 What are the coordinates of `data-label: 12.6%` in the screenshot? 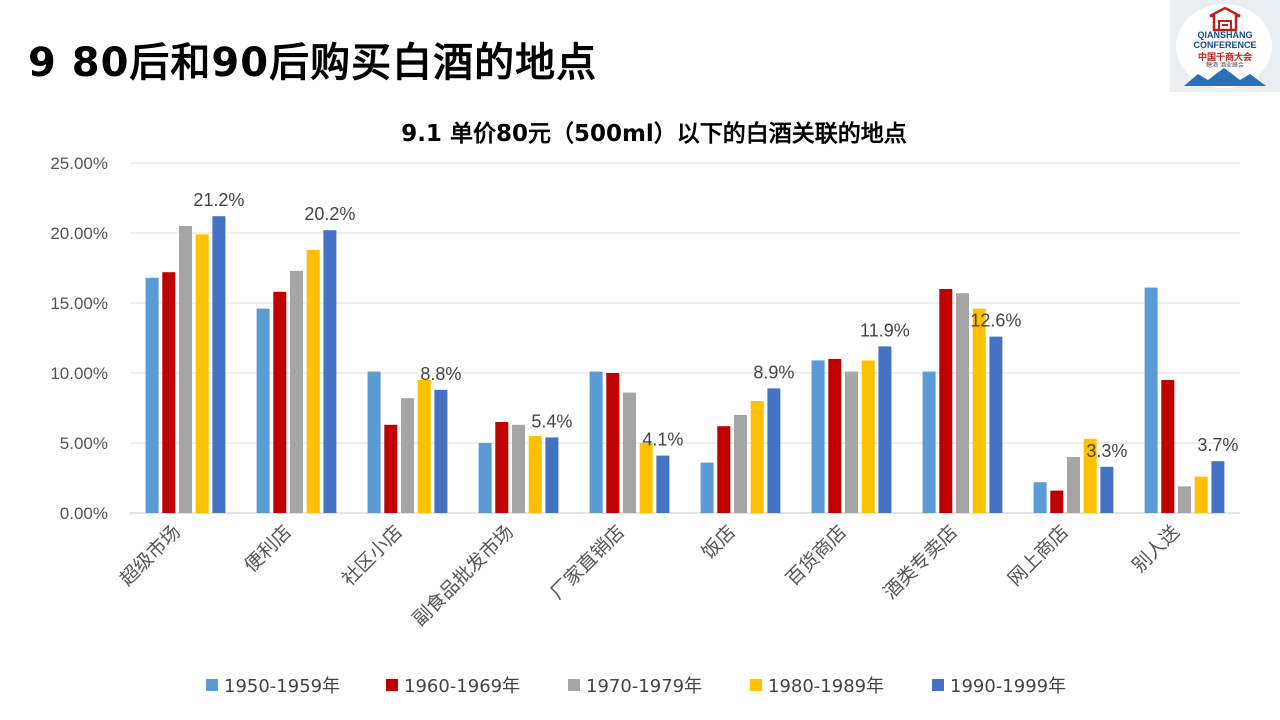 It's located at (995, 321).